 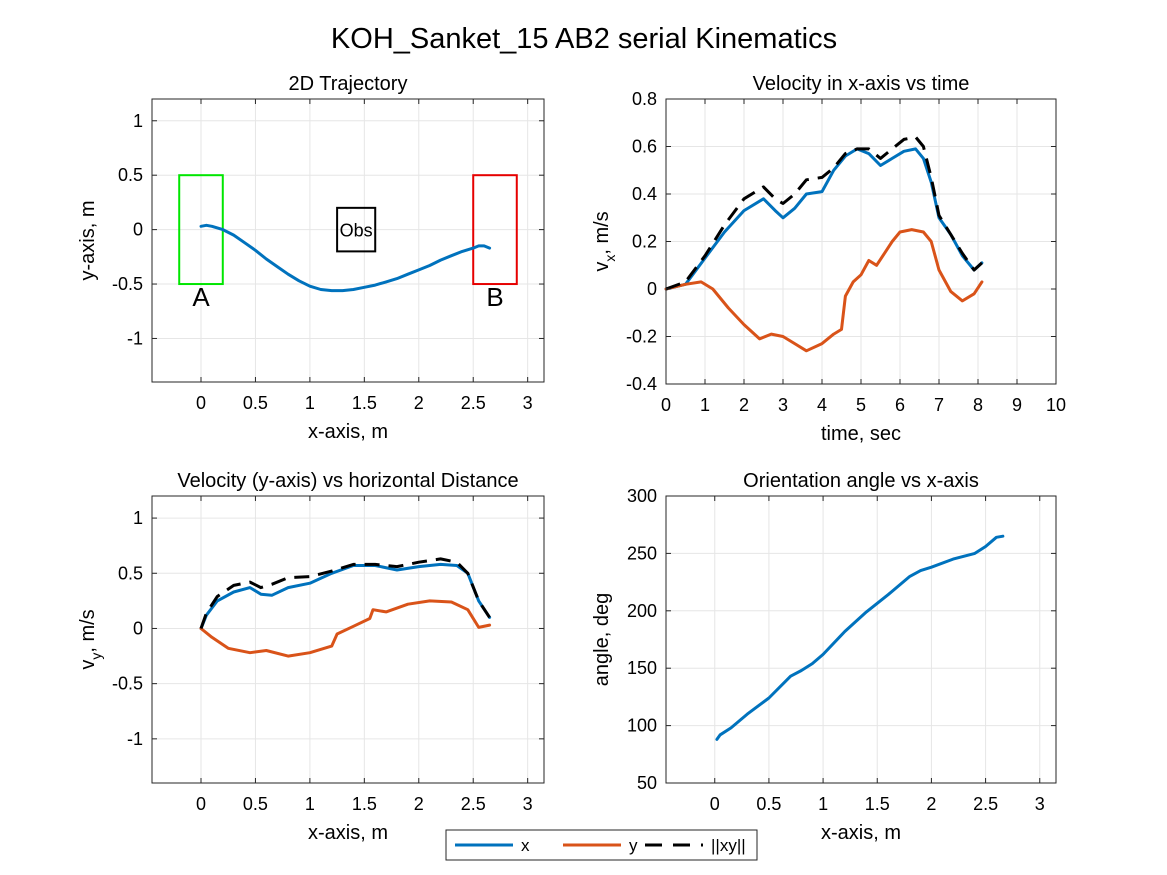 I want to click on region-goal_box, so click(x=495, y=230).